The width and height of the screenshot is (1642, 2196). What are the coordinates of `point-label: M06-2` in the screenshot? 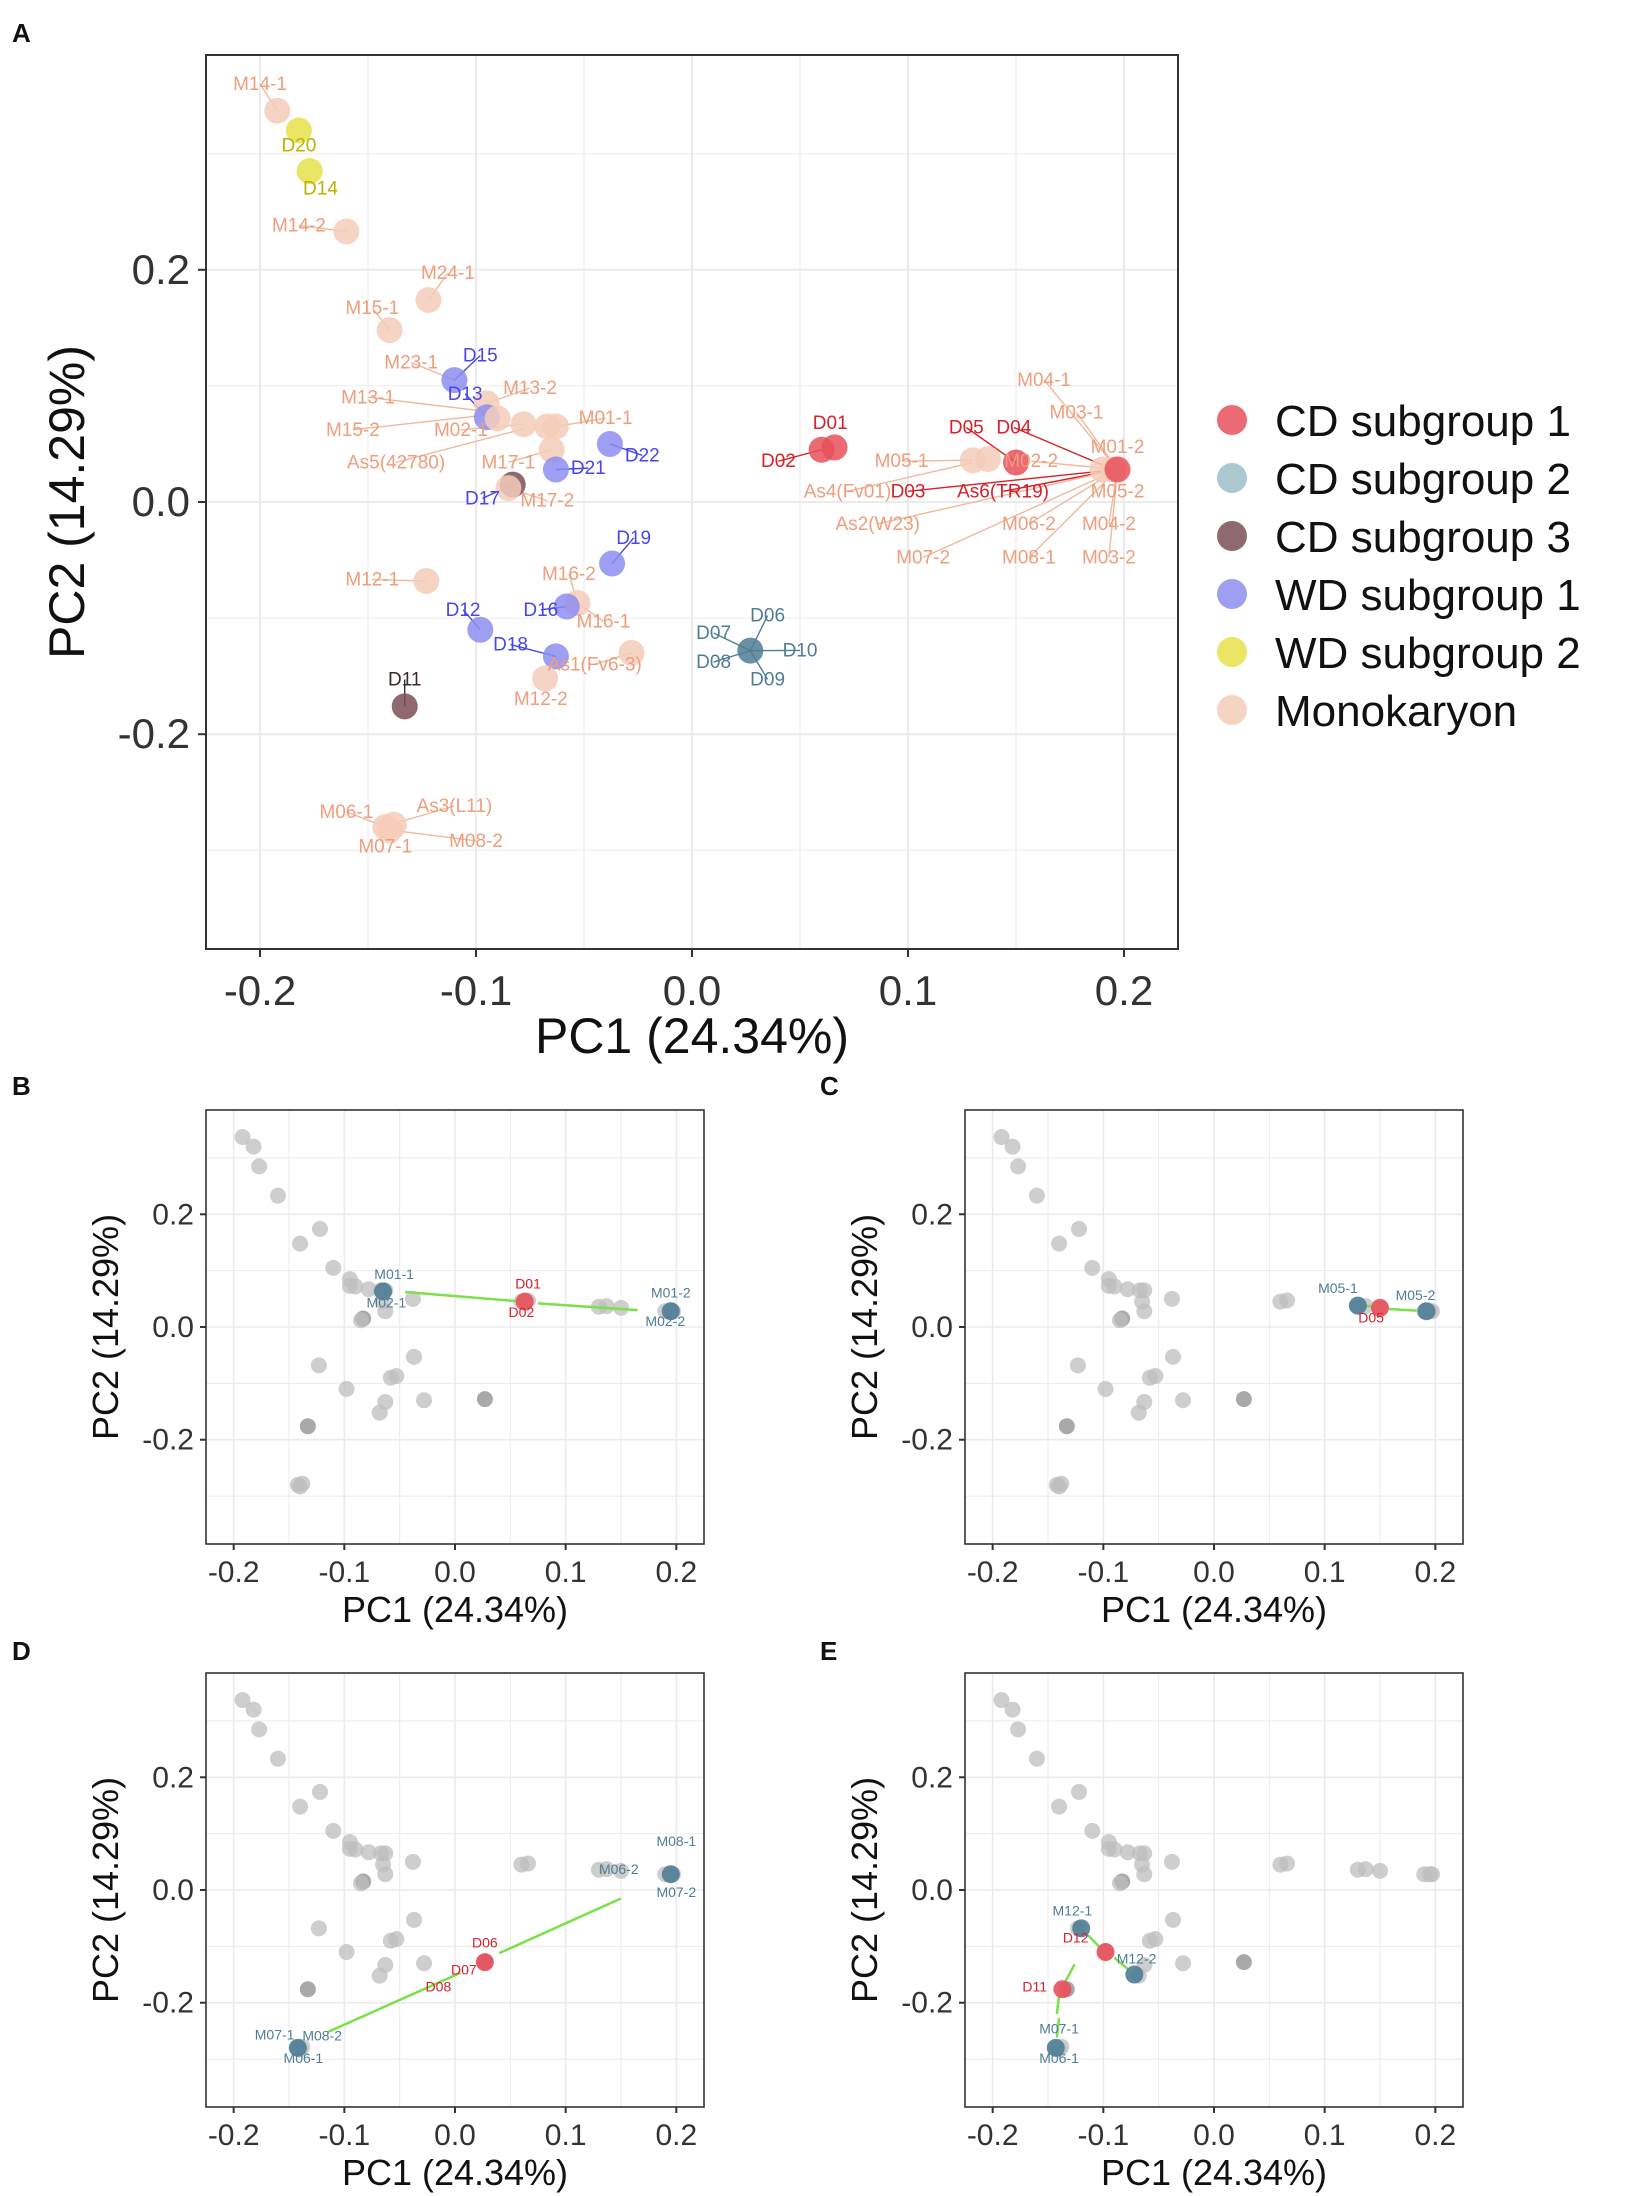 It's located at (1029, 524).